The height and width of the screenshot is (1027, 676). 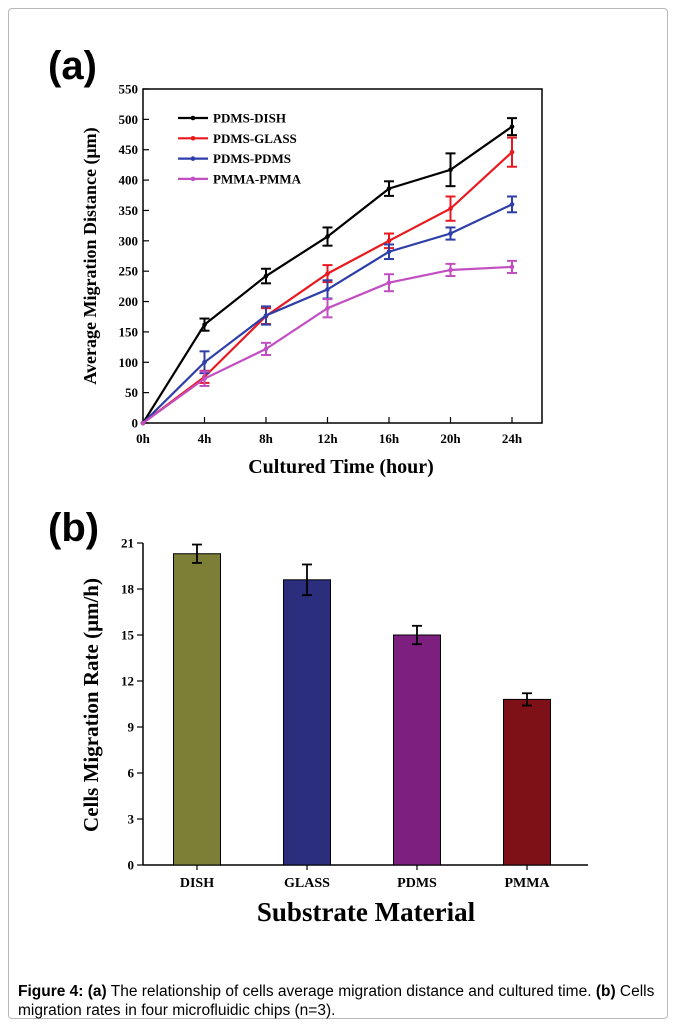 I want to click on line-chart-x-axis-title: Cultured Time (hour), so click(x=341, y=467).